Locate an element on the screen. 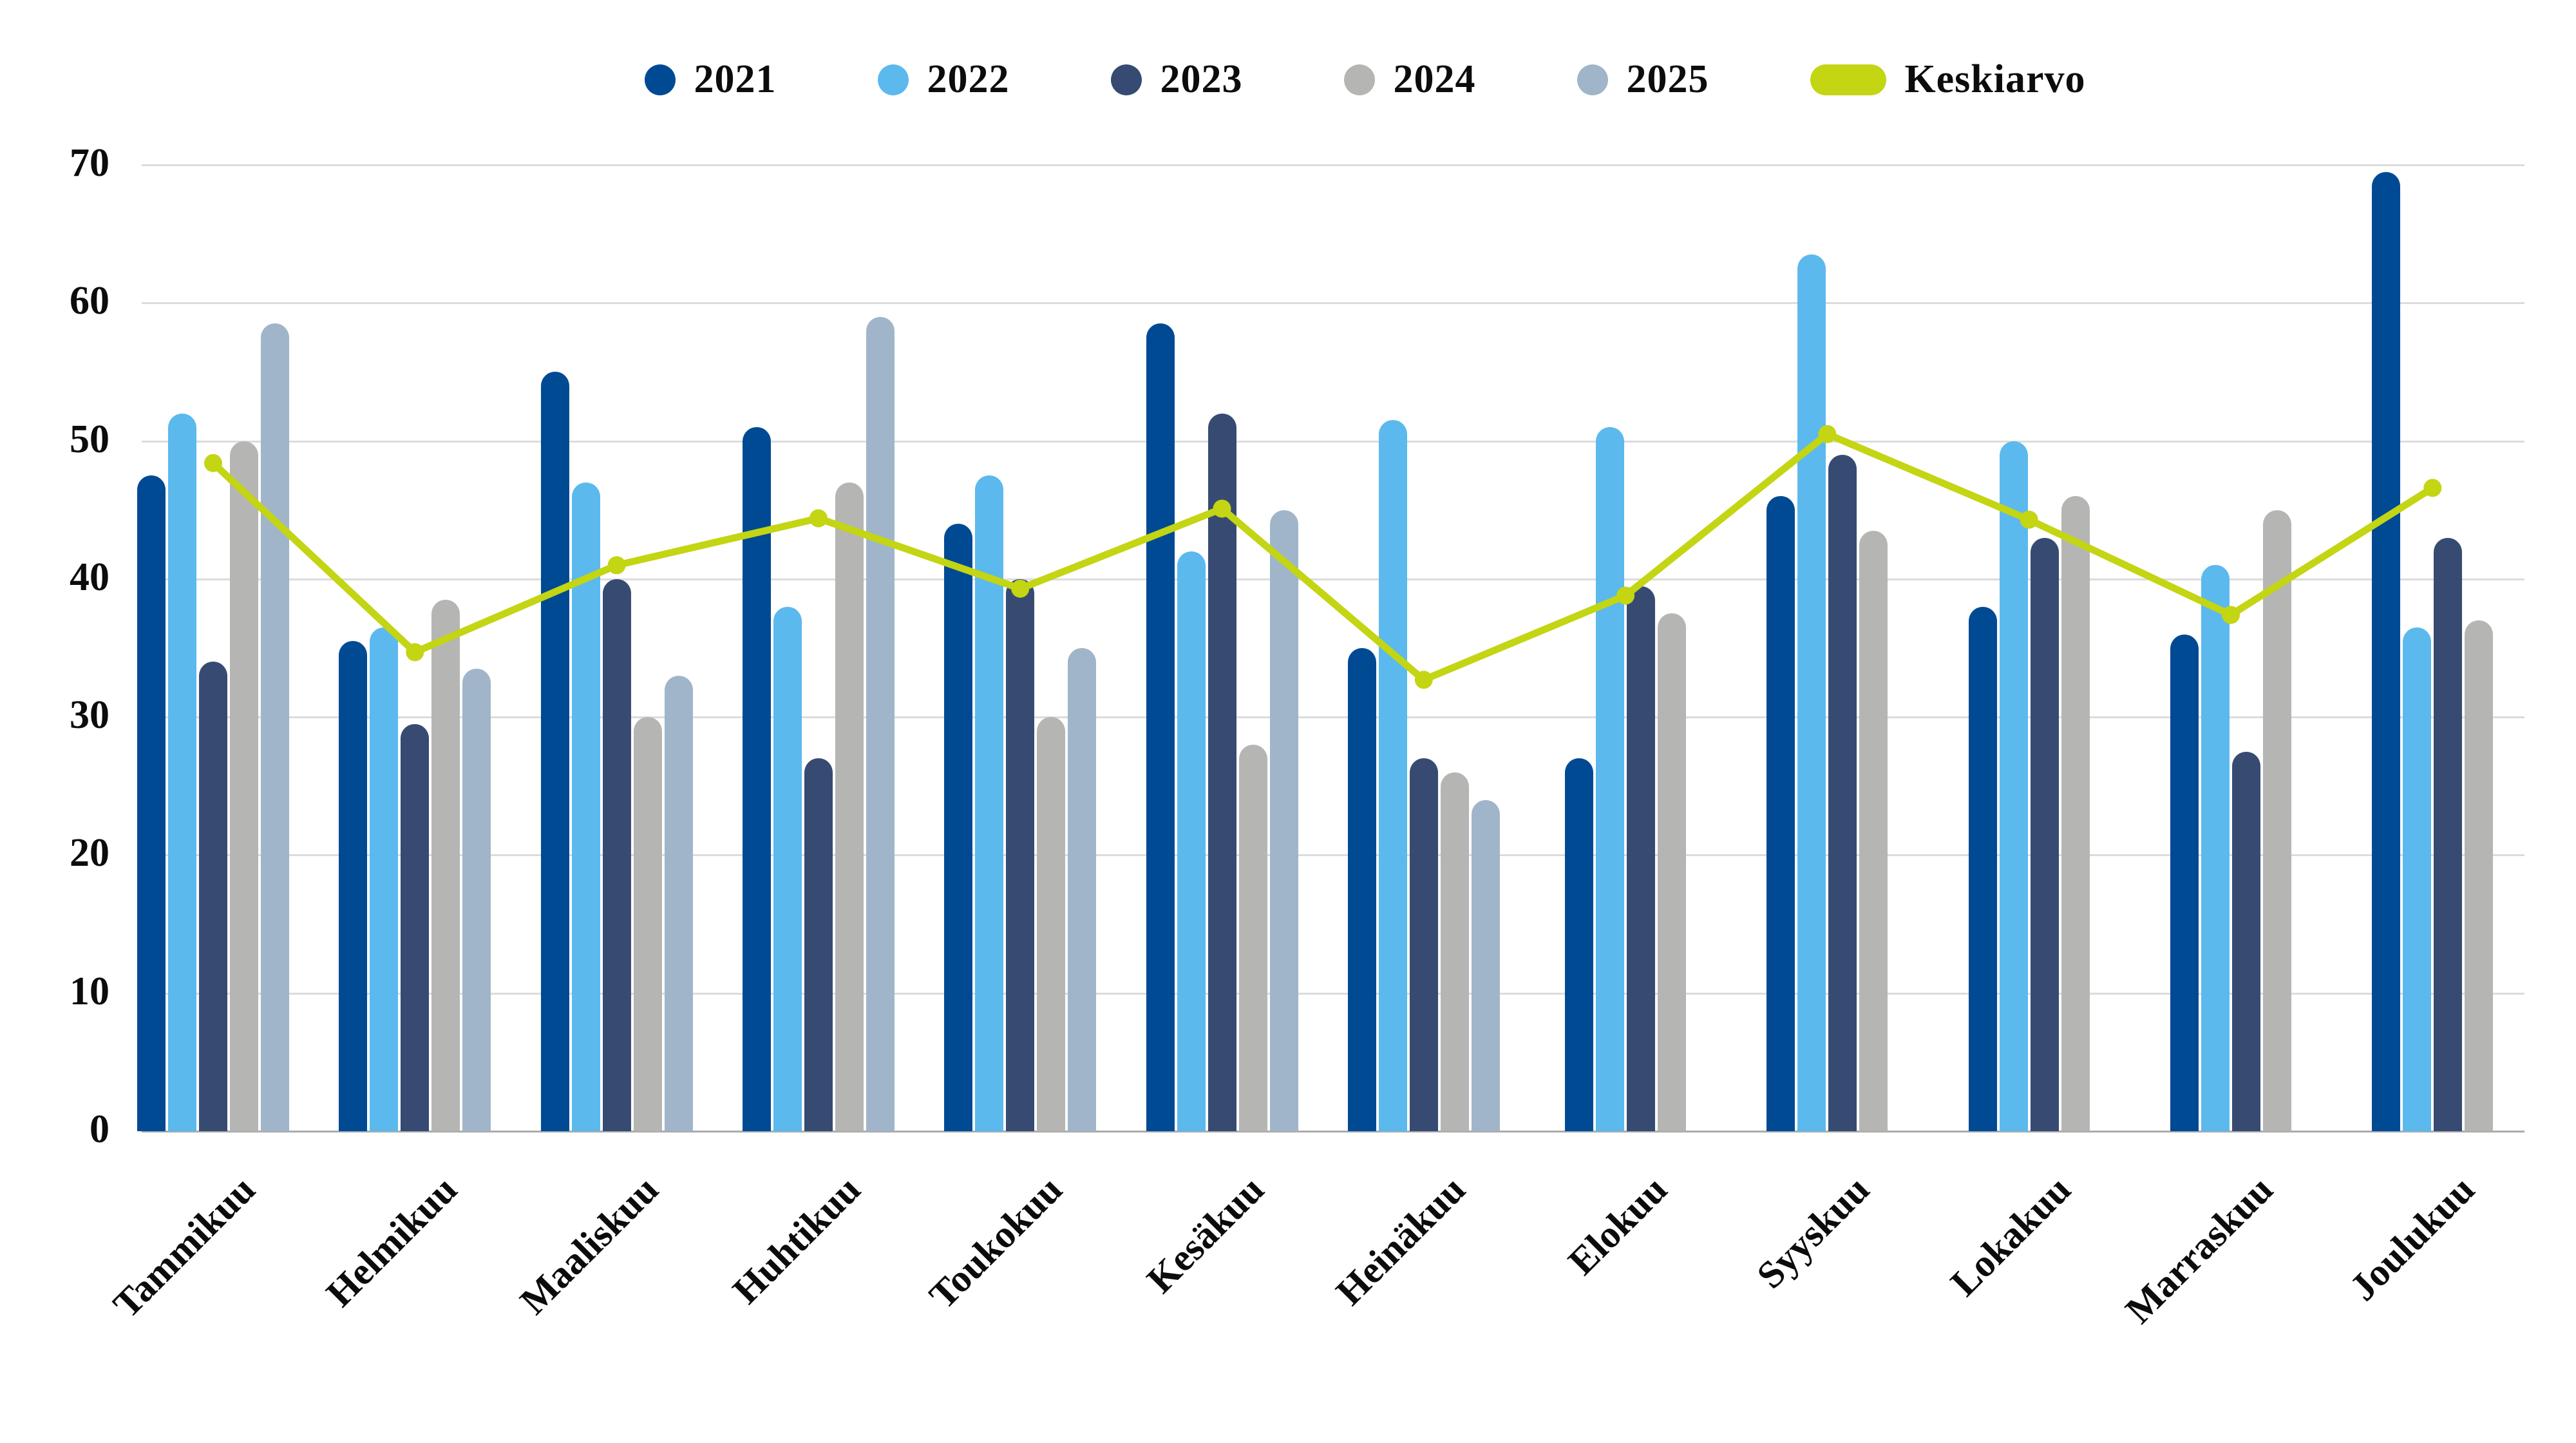 The width and height of the screenshot is (2576, 1443). bar-2023-maaliskuu is located at coordinates (617, 854).